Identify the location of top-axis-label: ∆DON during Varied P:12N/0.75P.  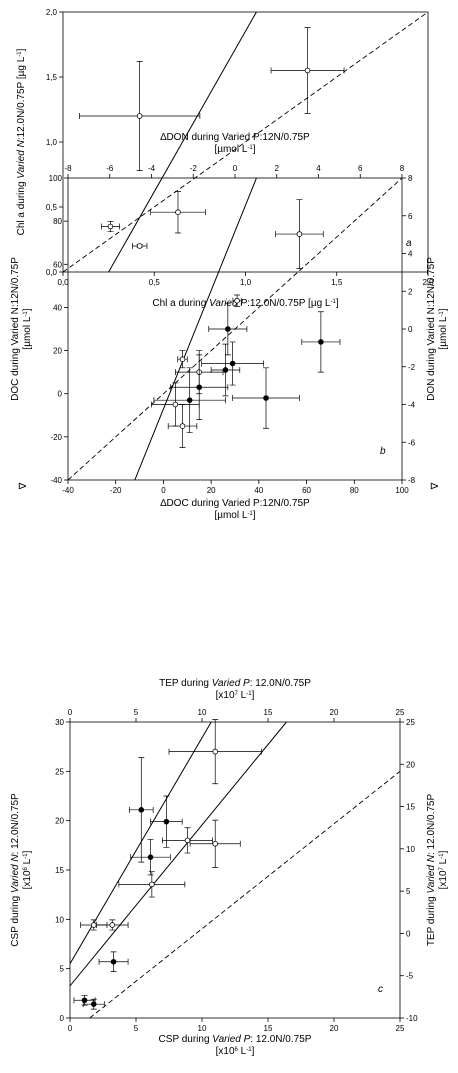
(235, 137).